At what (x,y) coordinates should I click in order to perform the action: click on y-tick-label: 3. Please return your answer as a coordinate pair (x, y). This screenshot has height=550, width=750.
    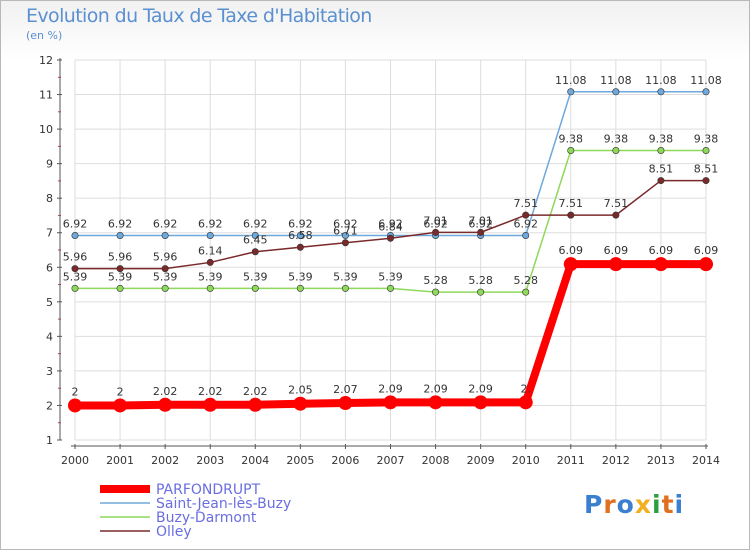
    Looking at the image, I should click on (49, 371).